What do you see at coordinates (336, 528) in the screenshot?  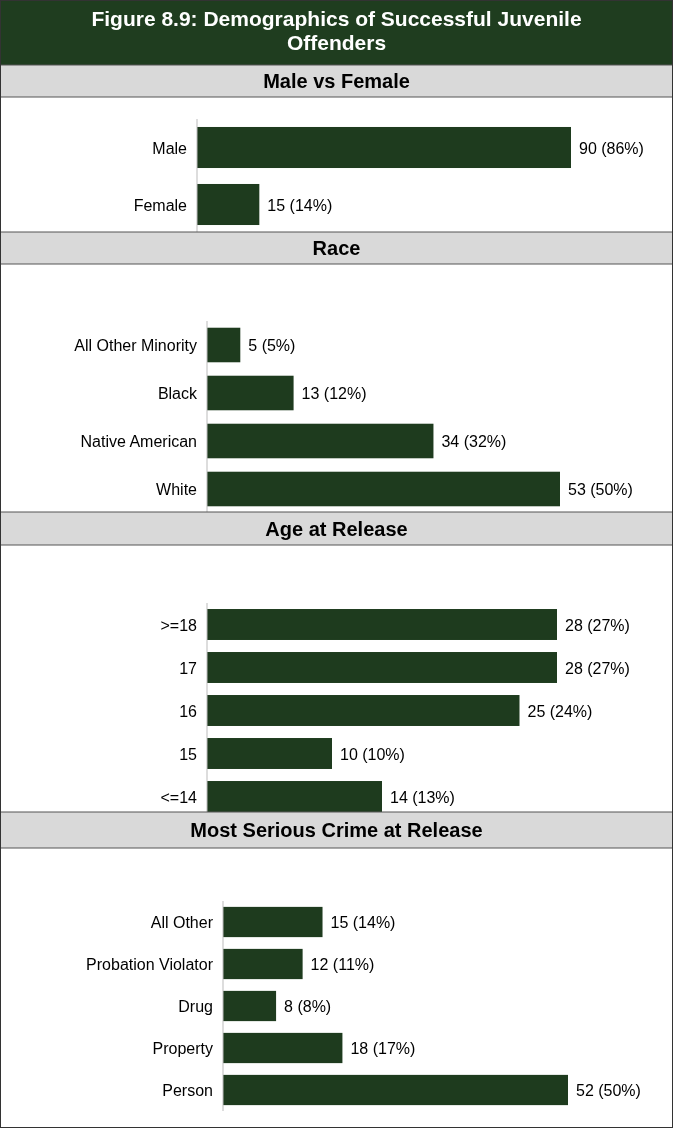 I see `chart-title: Age at Release` at bounding box center [336, 528].